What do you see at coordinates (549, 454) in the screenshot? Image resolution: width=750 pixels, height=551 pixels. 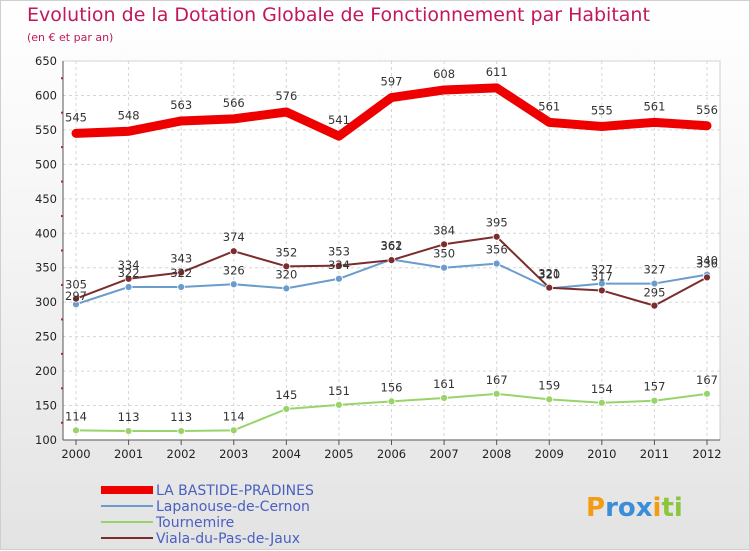 I see `x-tick-label: 2009` at bounding box center [549, 454].